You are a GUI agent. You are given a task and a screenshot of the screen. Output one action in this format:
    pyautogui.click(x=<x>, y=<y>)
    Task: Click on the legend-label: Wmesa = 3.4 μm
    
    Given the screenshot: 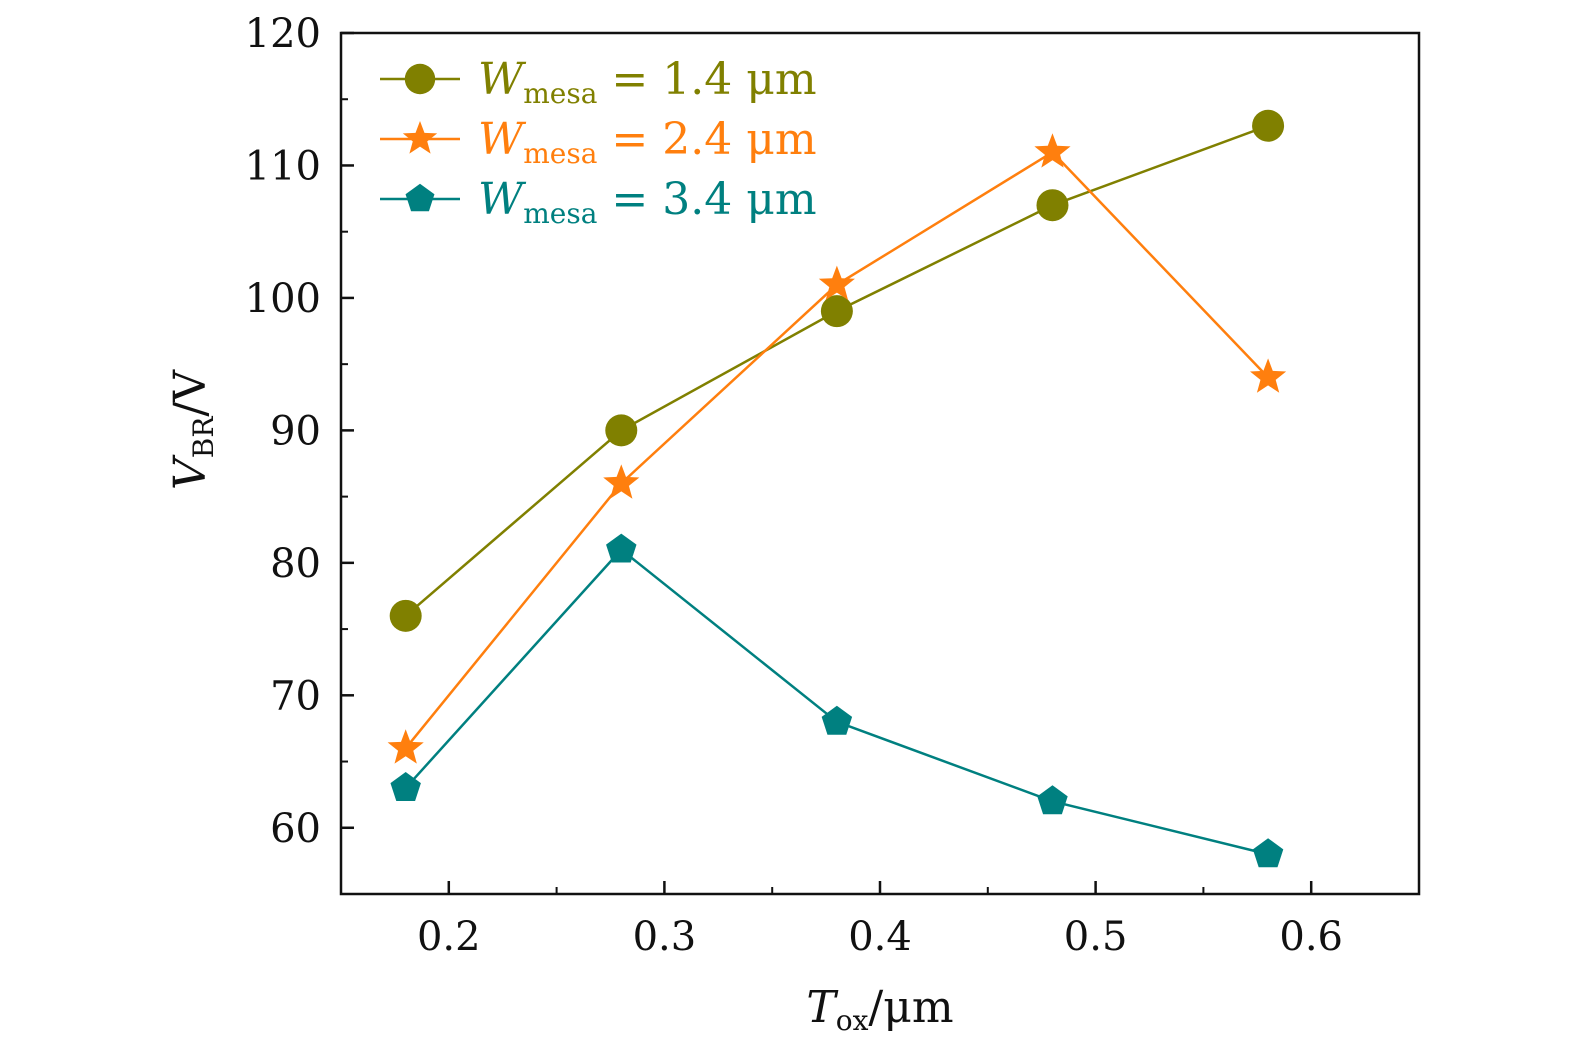 What is the action you would take?
    pyautogui.click(x=647, y=202)
    